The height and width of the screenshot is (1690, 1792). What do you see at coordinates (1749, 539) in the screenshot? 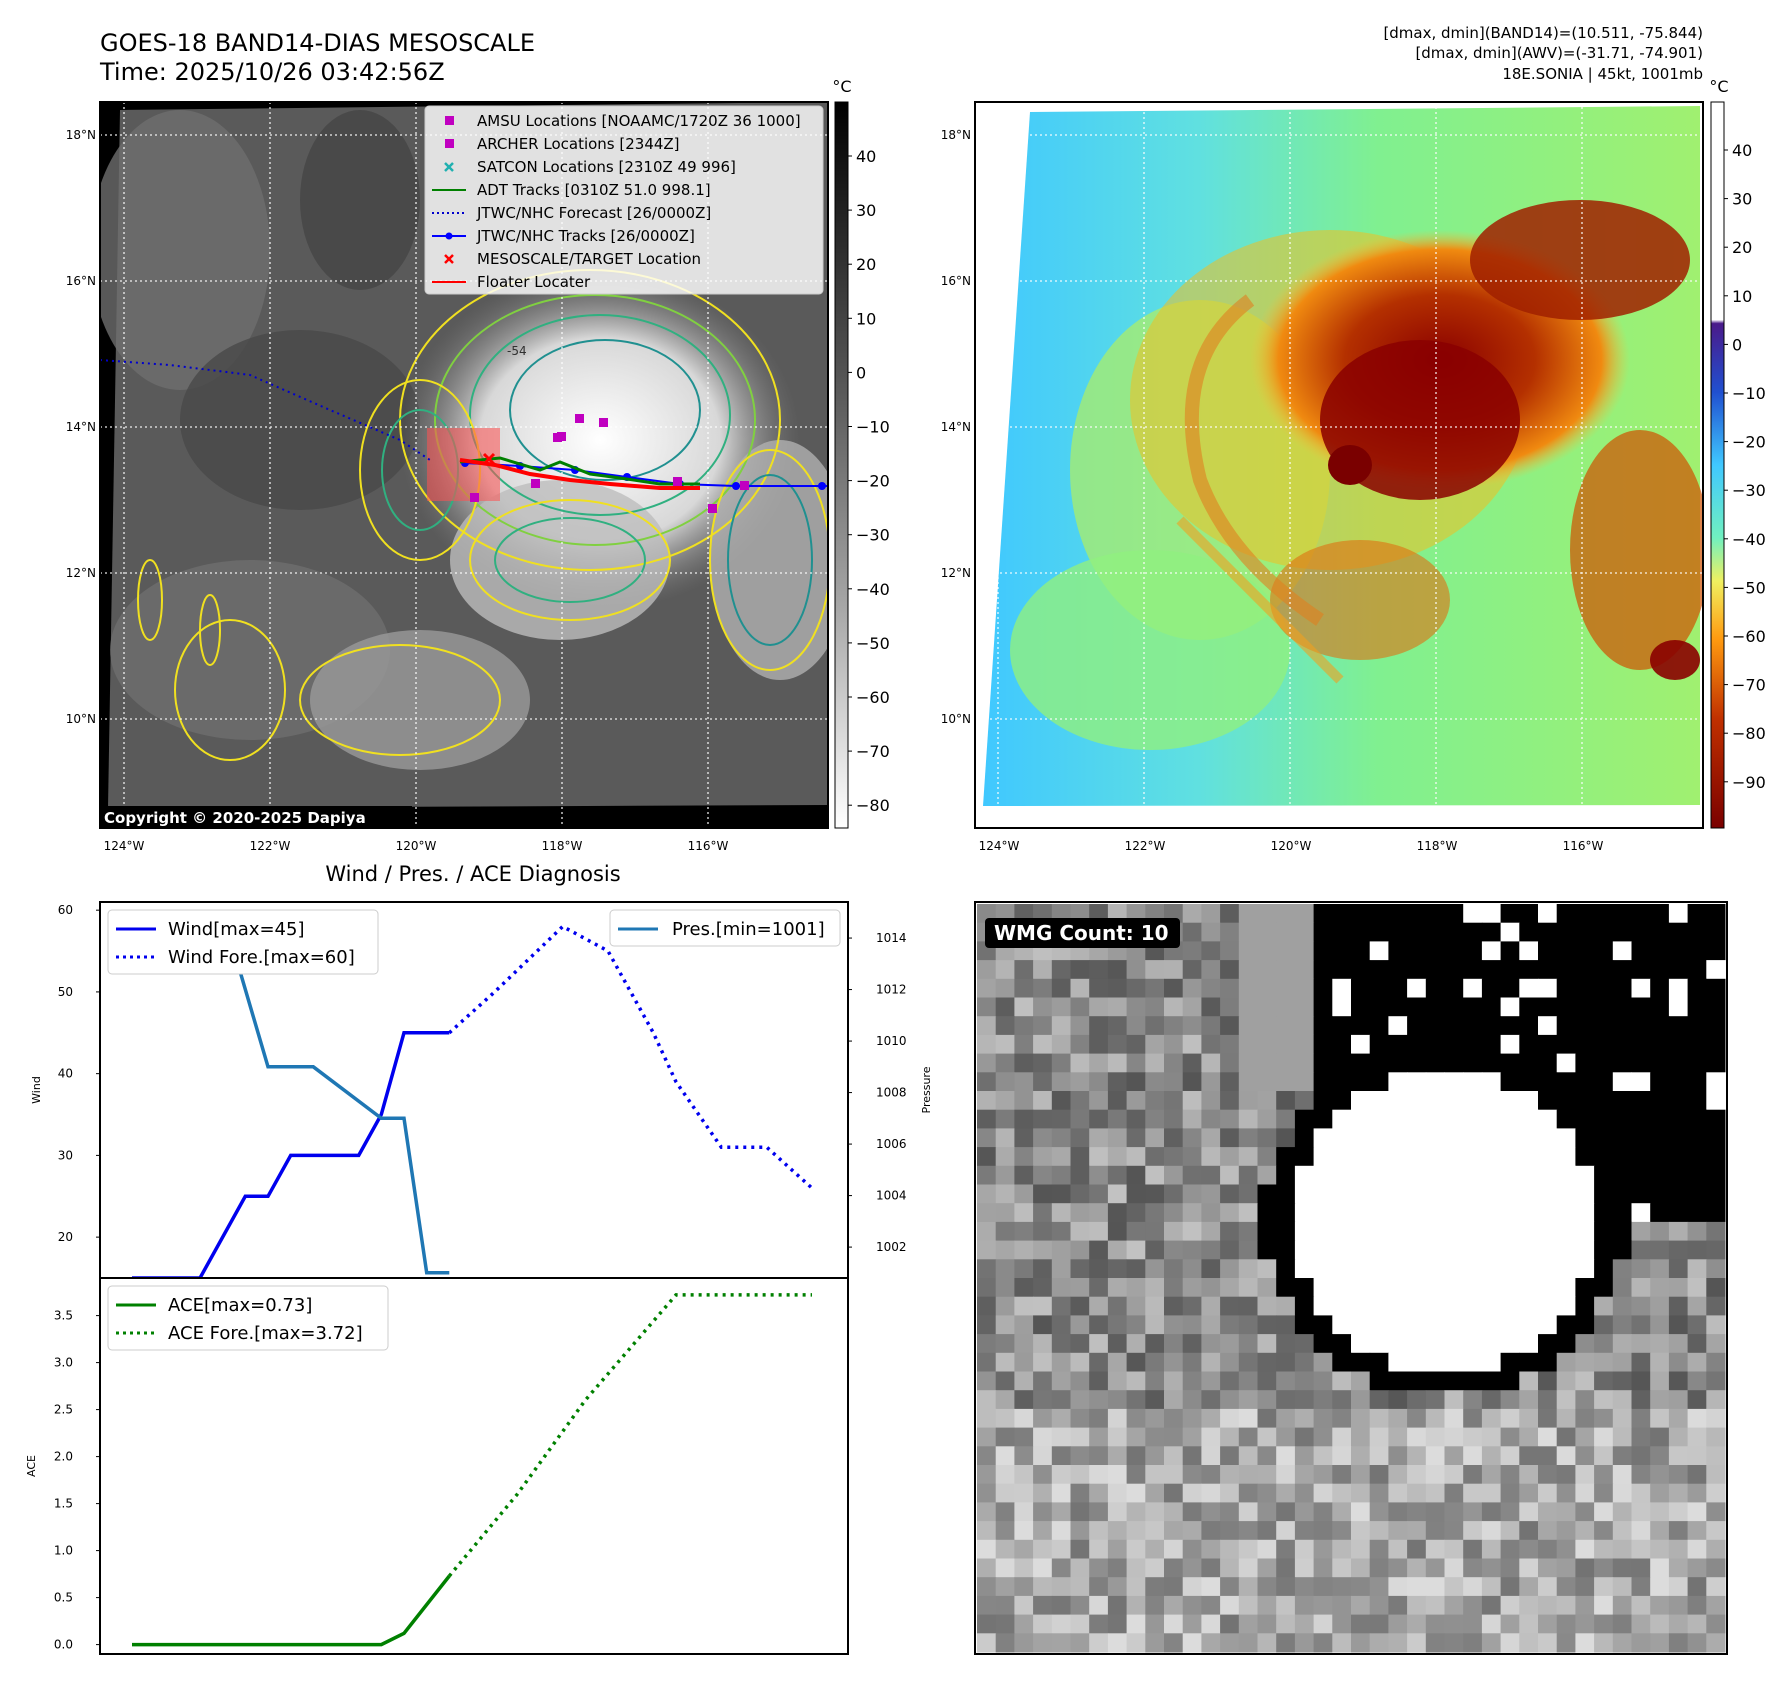
I see `colorbar-right-tick: −40` at bounding box center [1749, 539].